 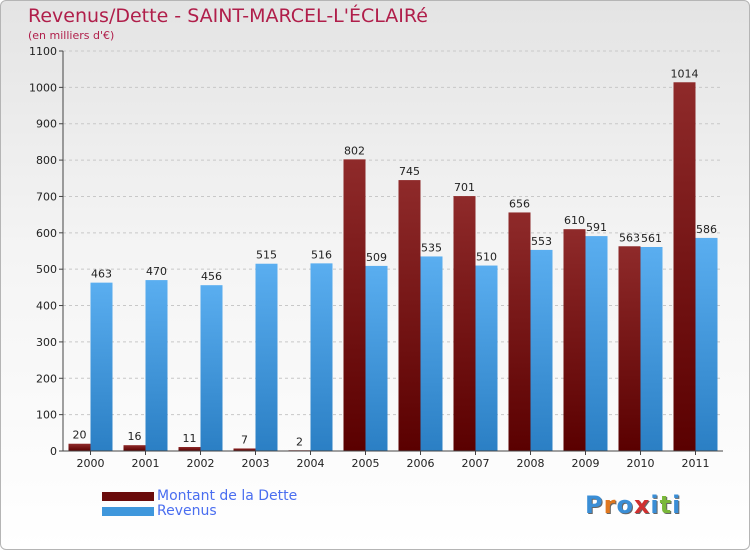 What do you see at coordinates (146, 463) in the screenshot?
I see `x-tick-label: 2001` at bounding box center [146, 463].